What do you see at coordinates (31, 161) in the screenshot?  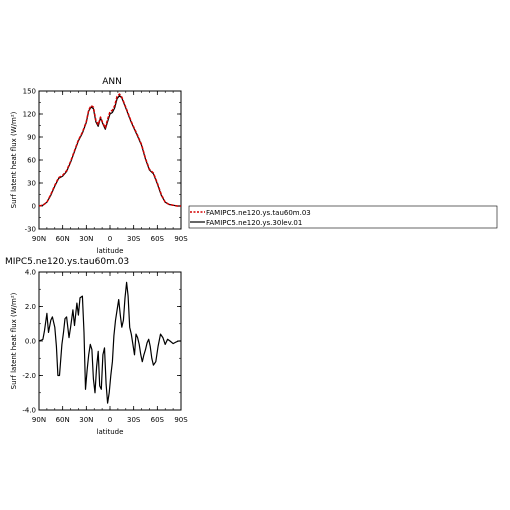 I see `y-tick-label: 60` at bounding box center [31, 161].